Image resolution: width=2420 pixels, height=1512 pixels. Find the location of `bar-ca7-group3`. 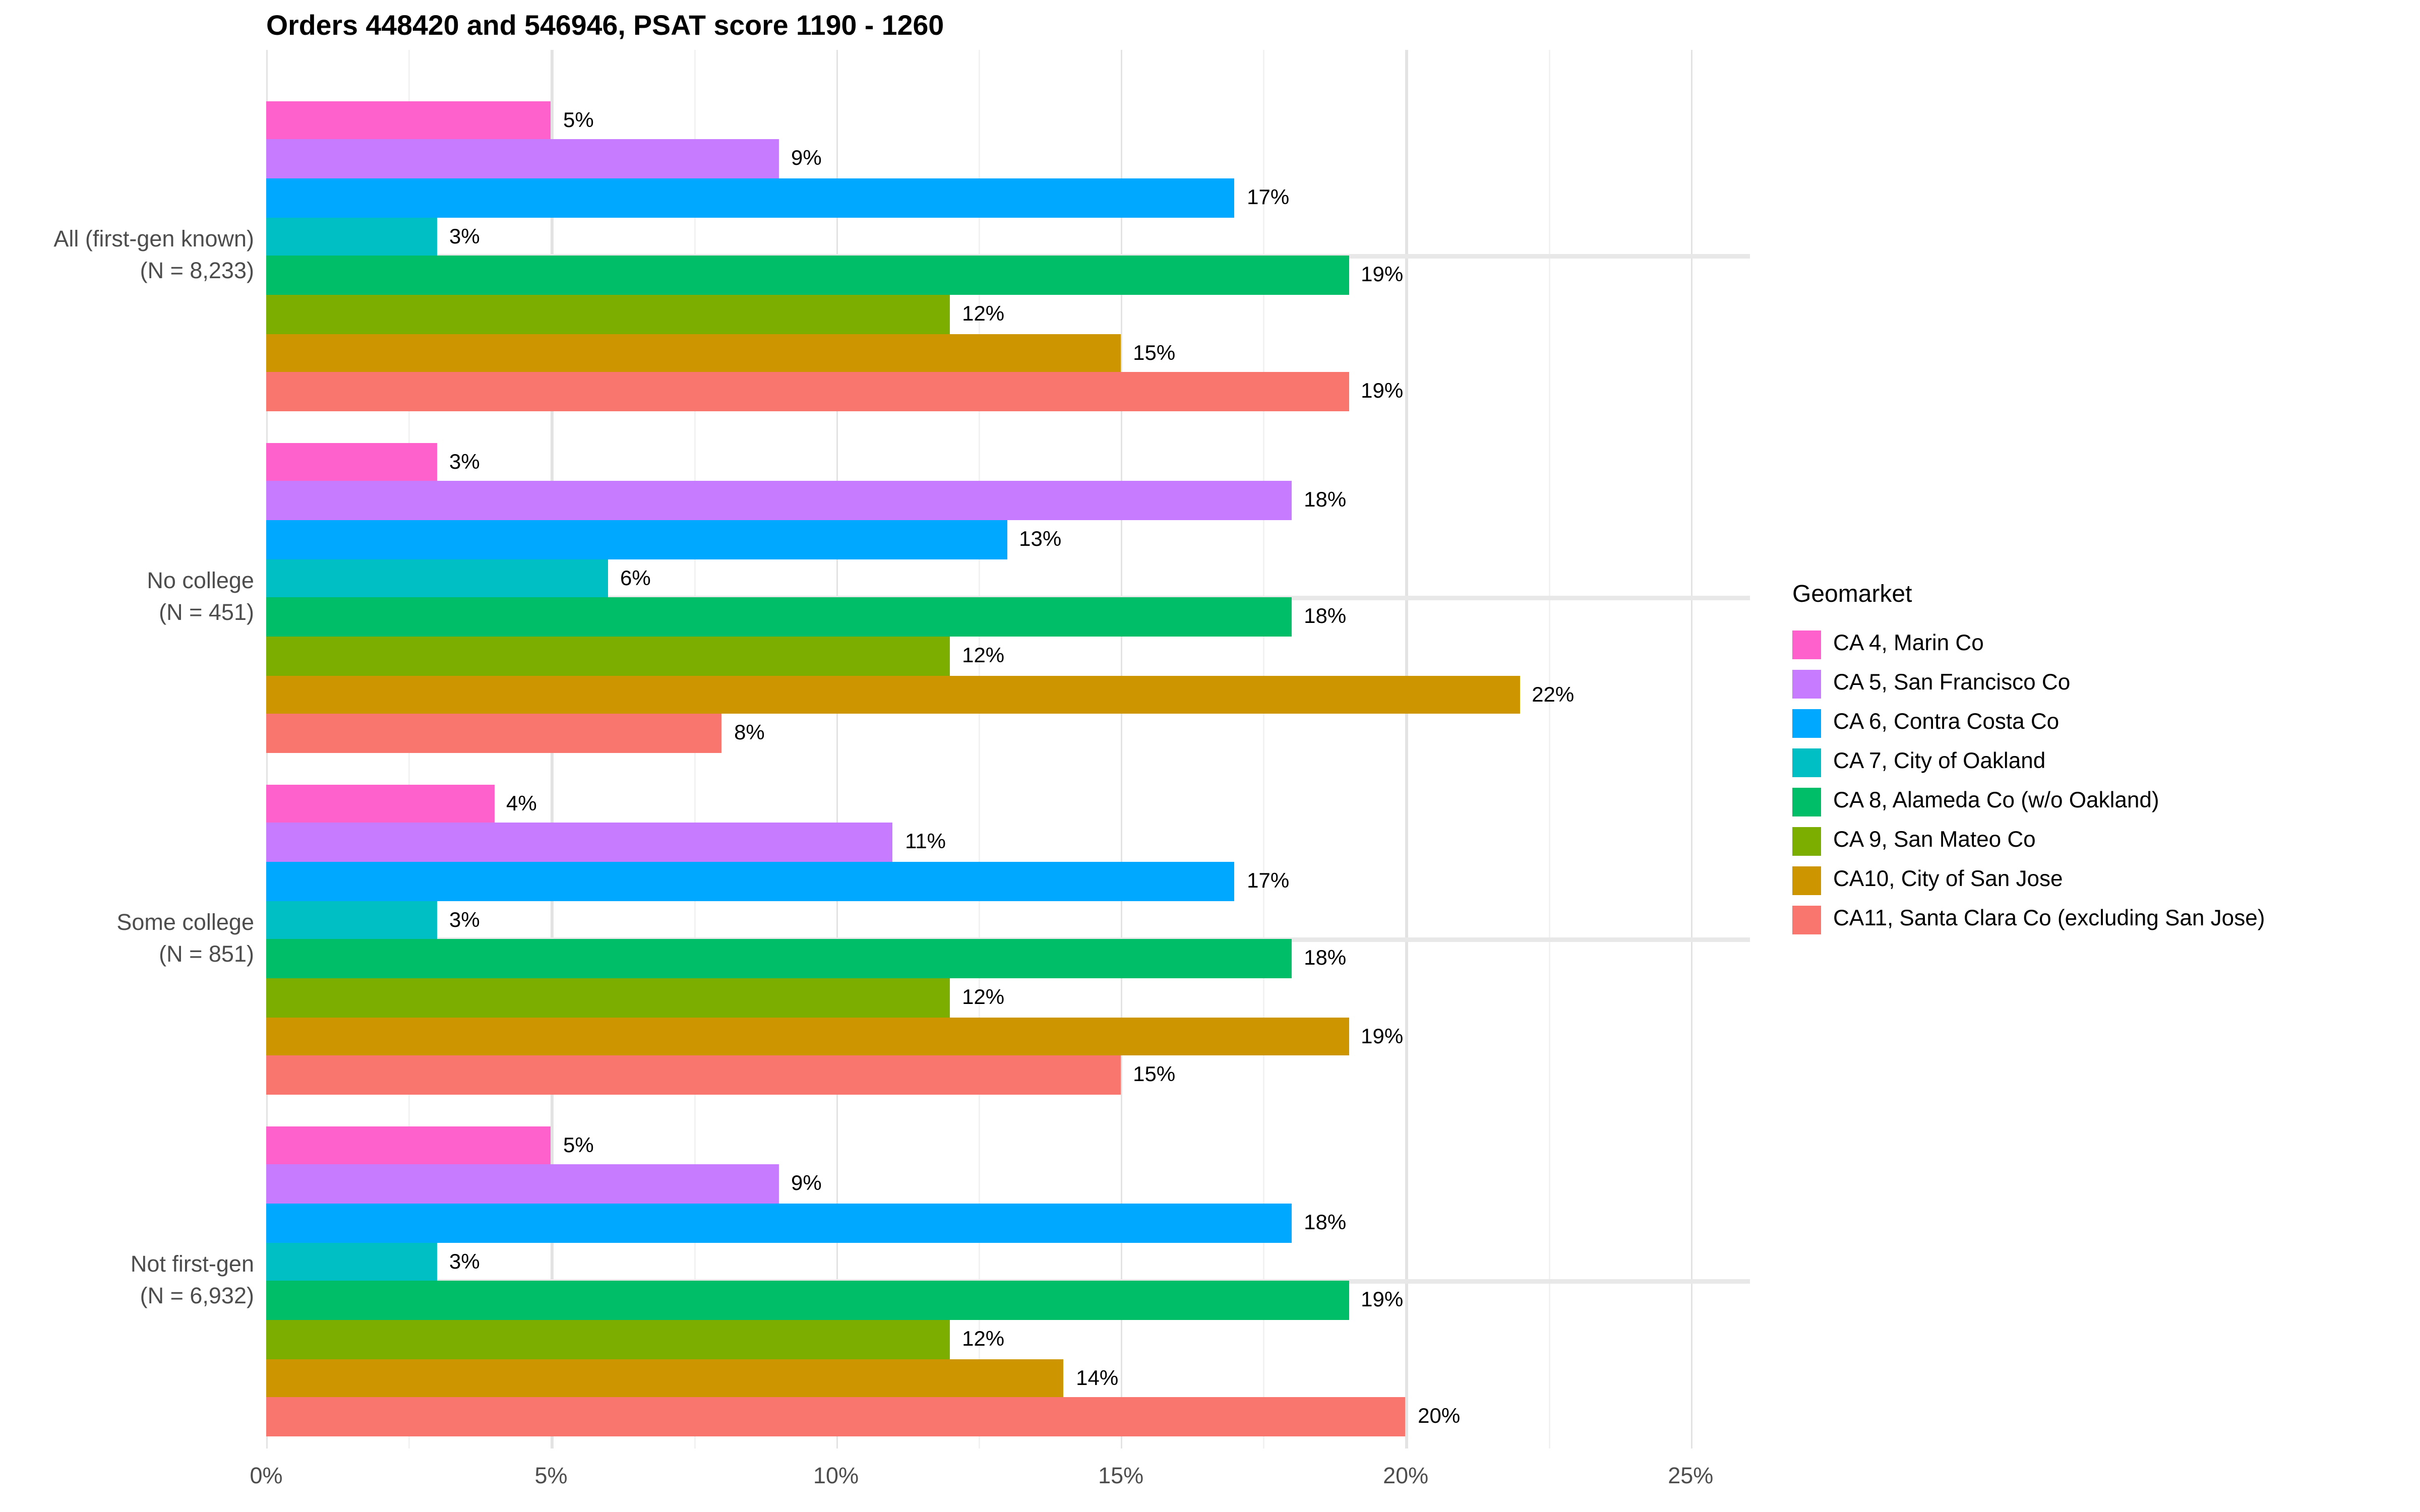

bar-ca7-group3 is located at coordinates (351, 919).